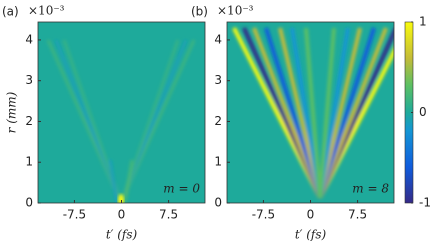 This screenshot has height=251, width=441. I want to click on colorbar-tick-label: 0, so click(423, 112).